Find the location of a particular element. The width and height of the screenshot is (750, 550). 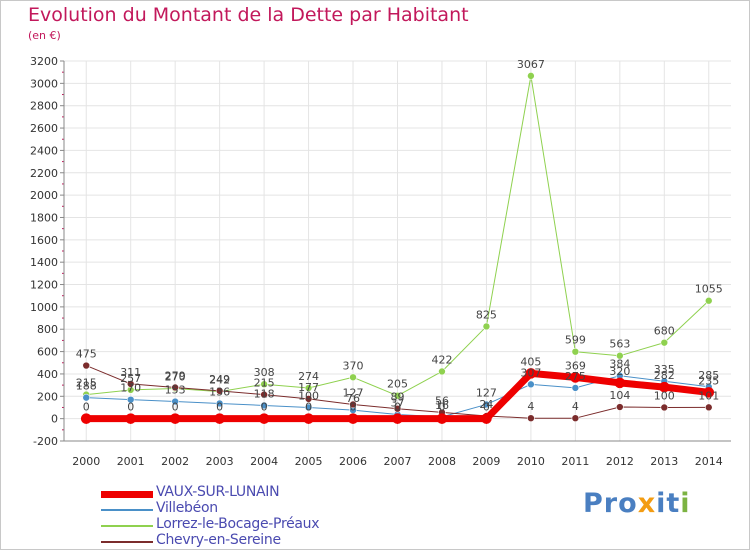

logo-text: Proxiti is located at coordinates (637, 503).